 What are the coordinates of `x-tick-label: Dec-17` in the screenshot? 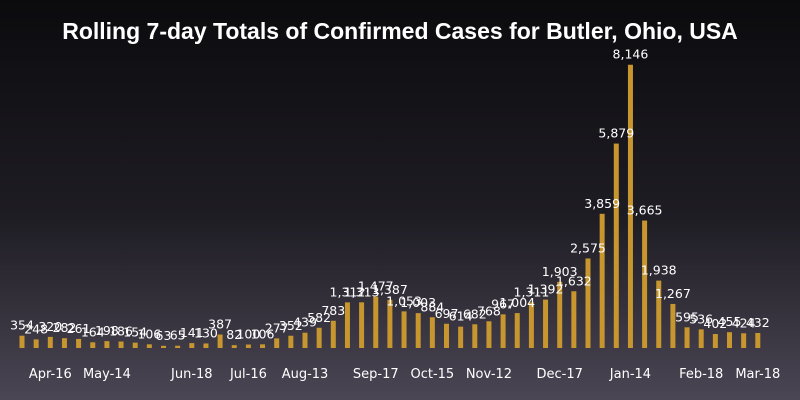 It's located at (560, 374).